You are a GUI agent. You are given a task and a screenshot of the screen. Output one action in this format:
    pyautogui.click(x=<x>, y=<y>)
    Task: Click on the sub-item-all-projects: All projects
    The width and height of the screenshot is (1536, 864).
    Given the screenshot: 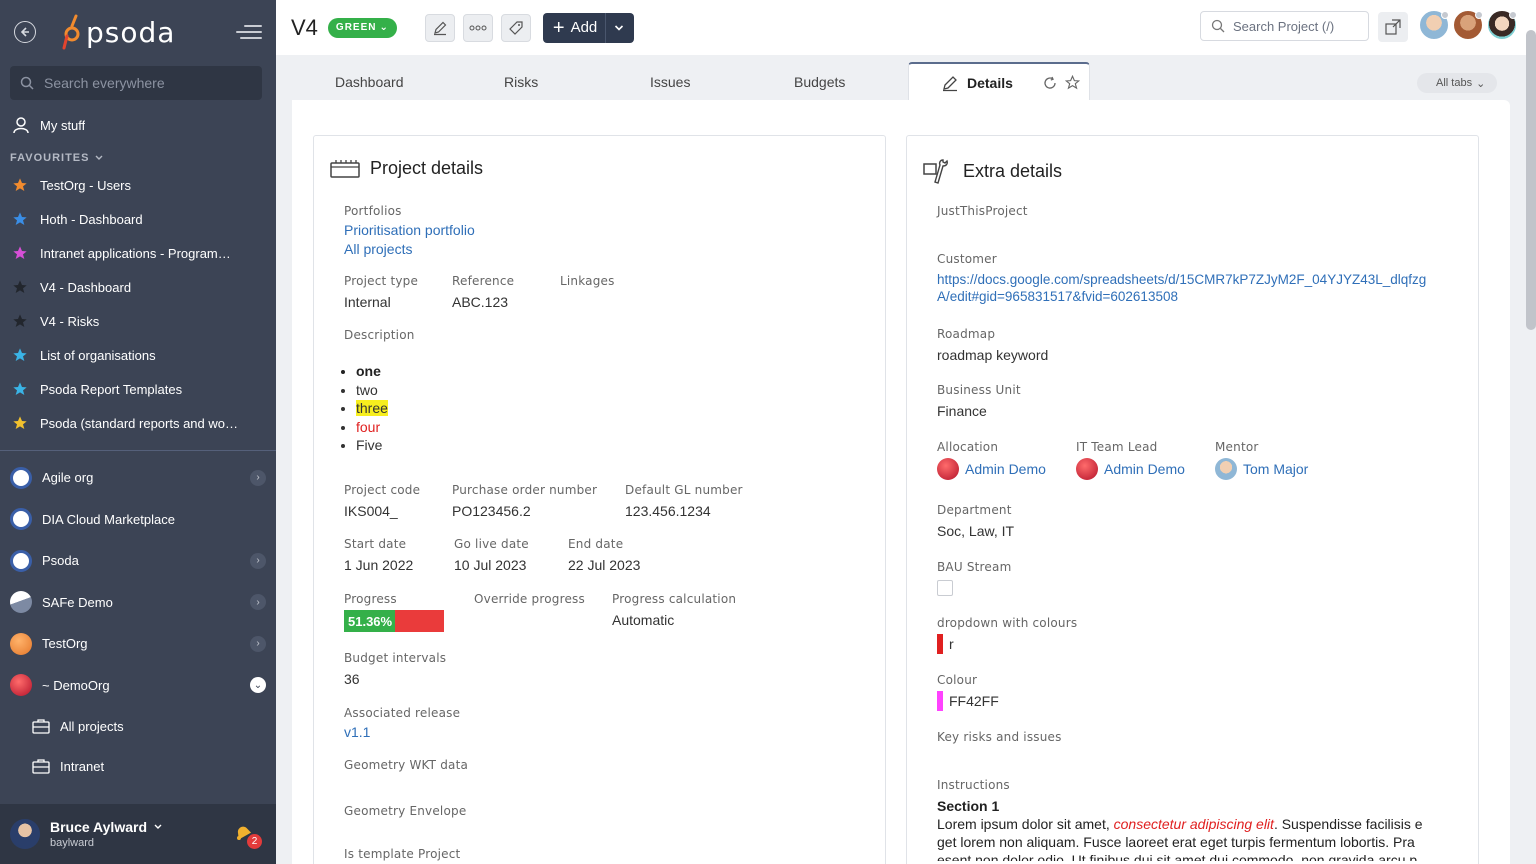 What is the action you would take?
    pyautogui.click(x=138, y=726)
    